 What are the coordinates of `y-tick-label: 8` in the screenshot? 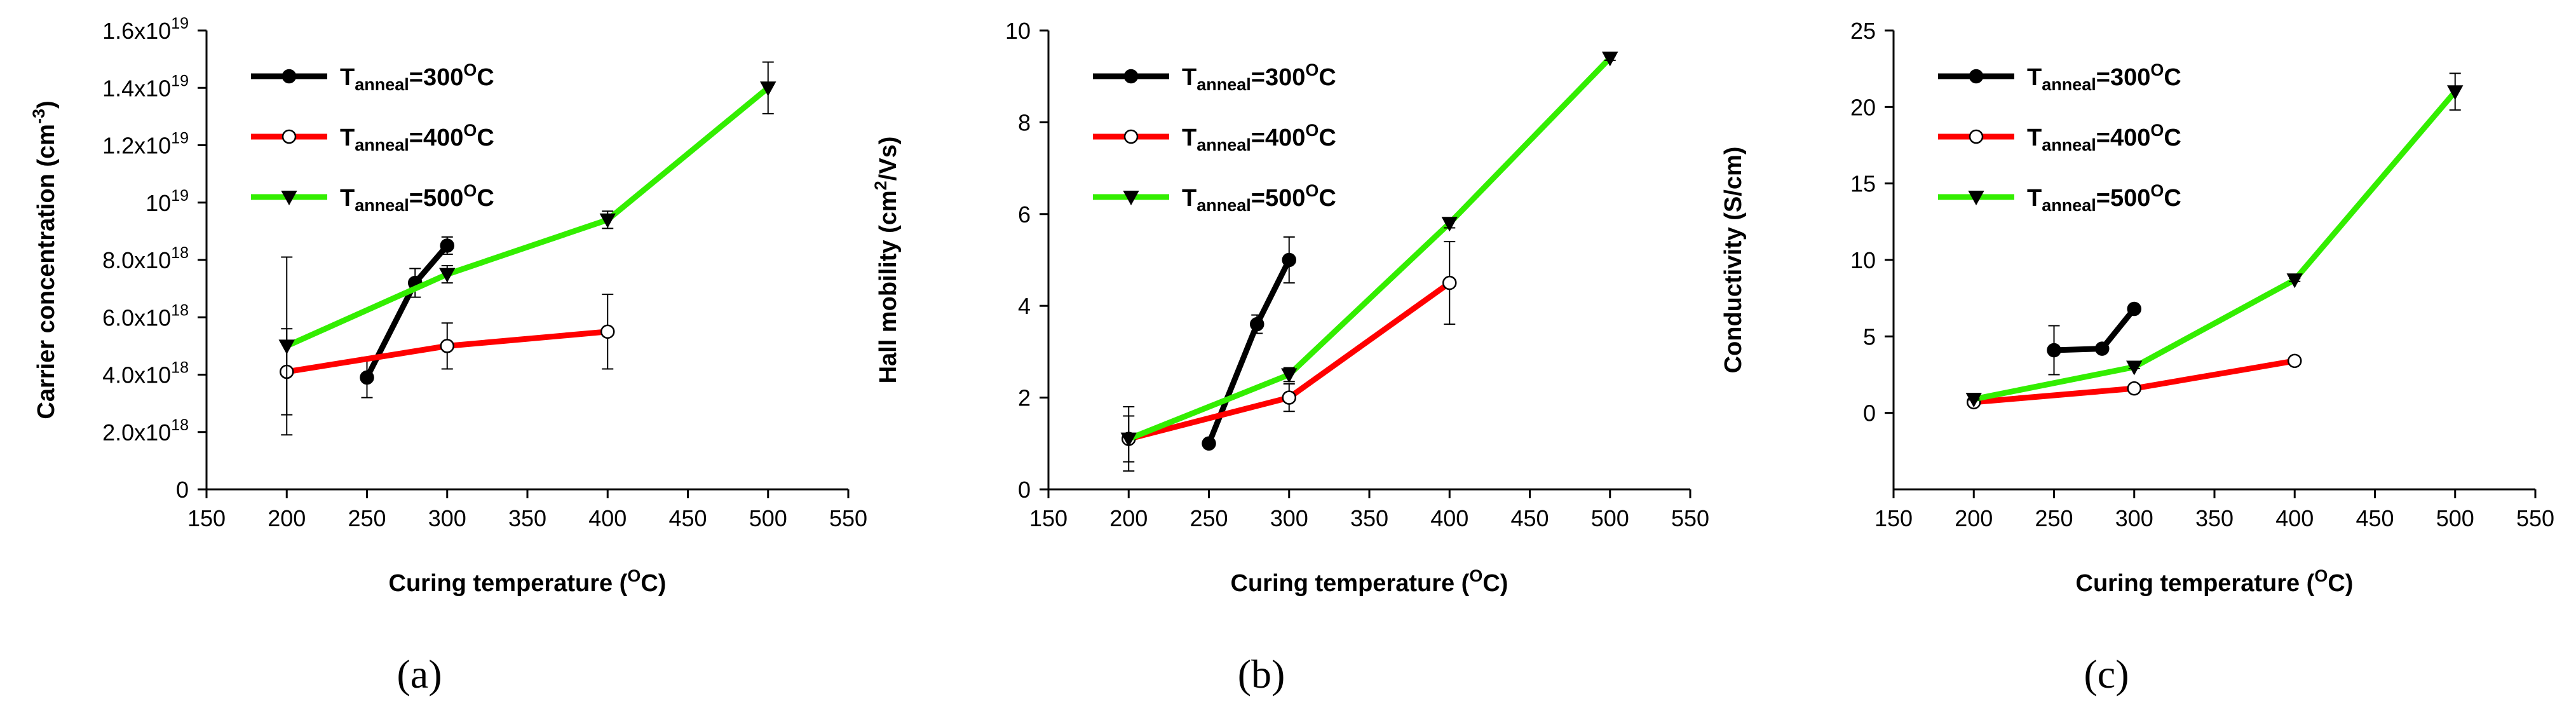 It's located at (1024, 122).